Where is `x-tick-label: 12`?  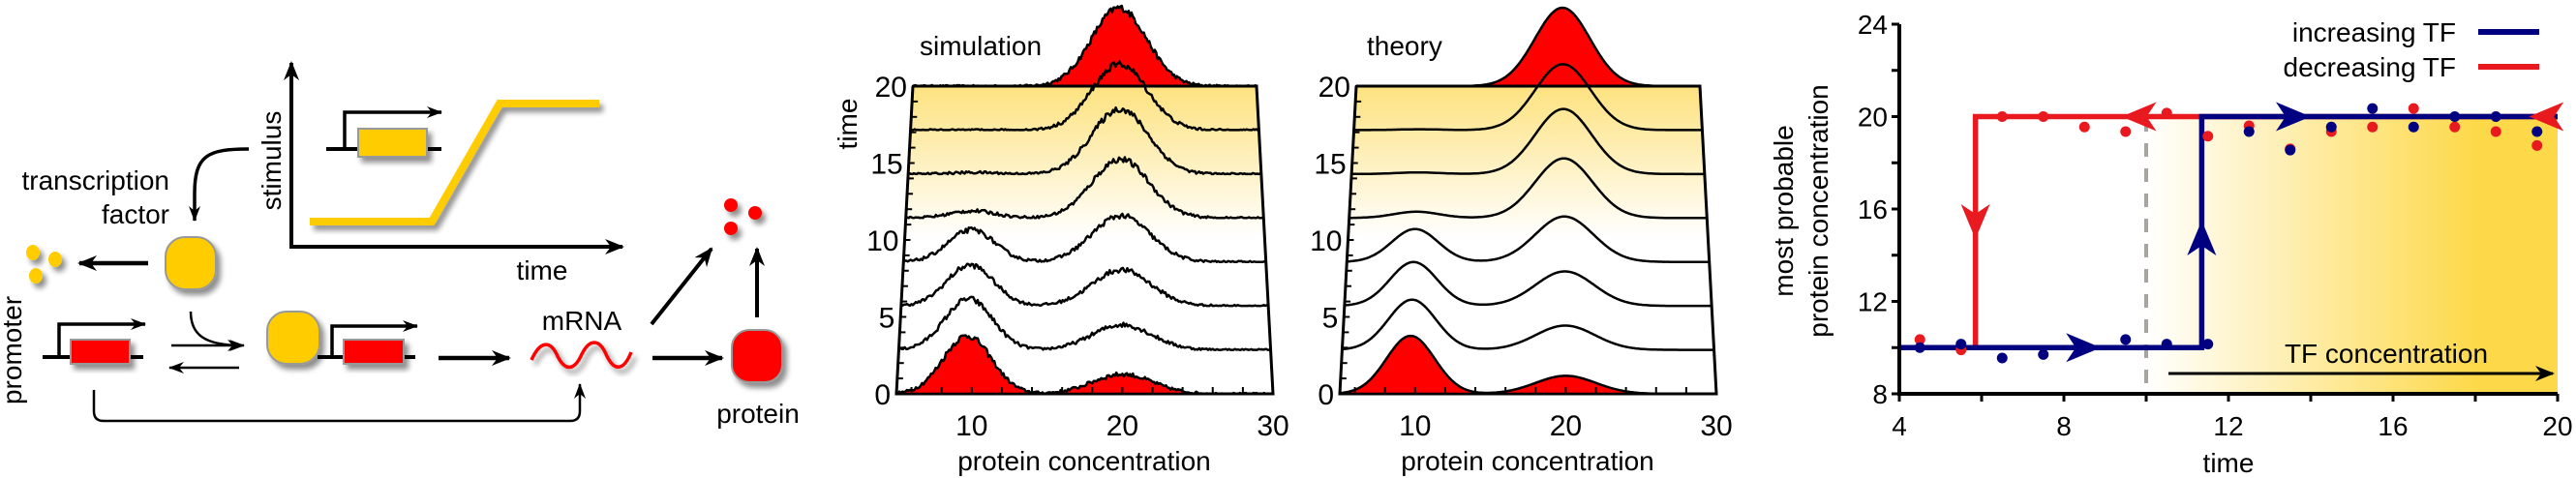 x-tick-label: 12 is located at coordinates (2228, 426).